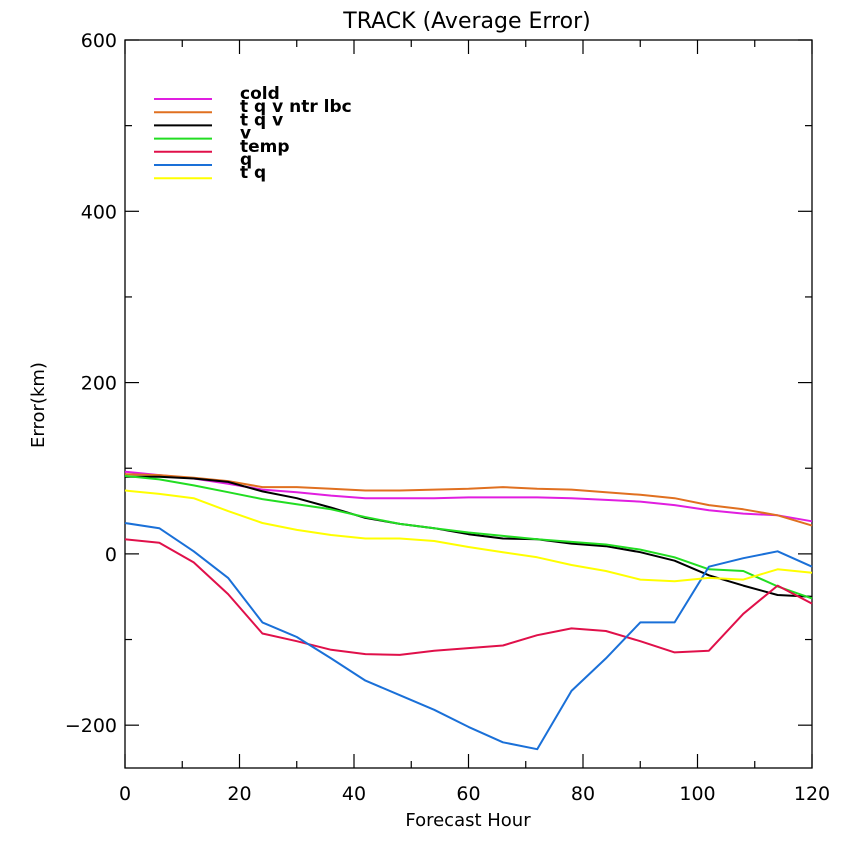 This screenshot has height=850, width=850. Describe the element at coordinates (468, 794) in the screenshot. I see `x-tick-label: 60` at that location.